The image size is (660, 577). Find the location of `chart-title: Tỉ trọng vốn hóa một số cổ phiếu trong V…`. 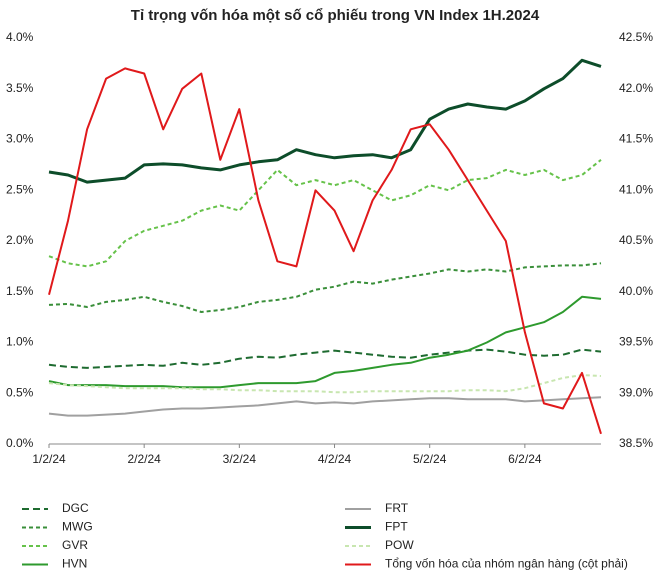

chart-title: Tỉ trọng vốn hóa một số cổ phiếu trong V… is located at coordinates (335, 15).